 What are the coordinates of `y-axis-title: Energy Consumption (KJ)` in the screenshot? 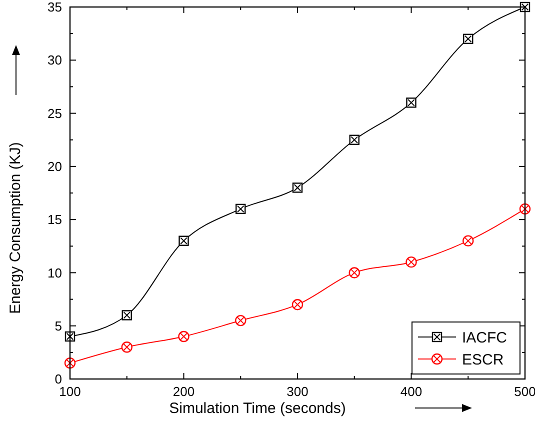 It's located at (15, 228).